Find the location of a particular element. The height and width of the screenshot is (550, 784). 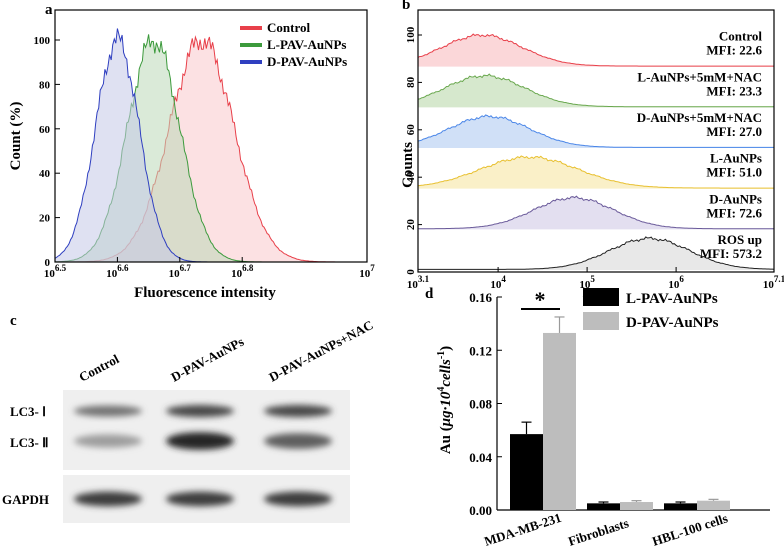

panel-b-series-mfi-4: MFI: 72.6 is located at coordinates (734, 212).